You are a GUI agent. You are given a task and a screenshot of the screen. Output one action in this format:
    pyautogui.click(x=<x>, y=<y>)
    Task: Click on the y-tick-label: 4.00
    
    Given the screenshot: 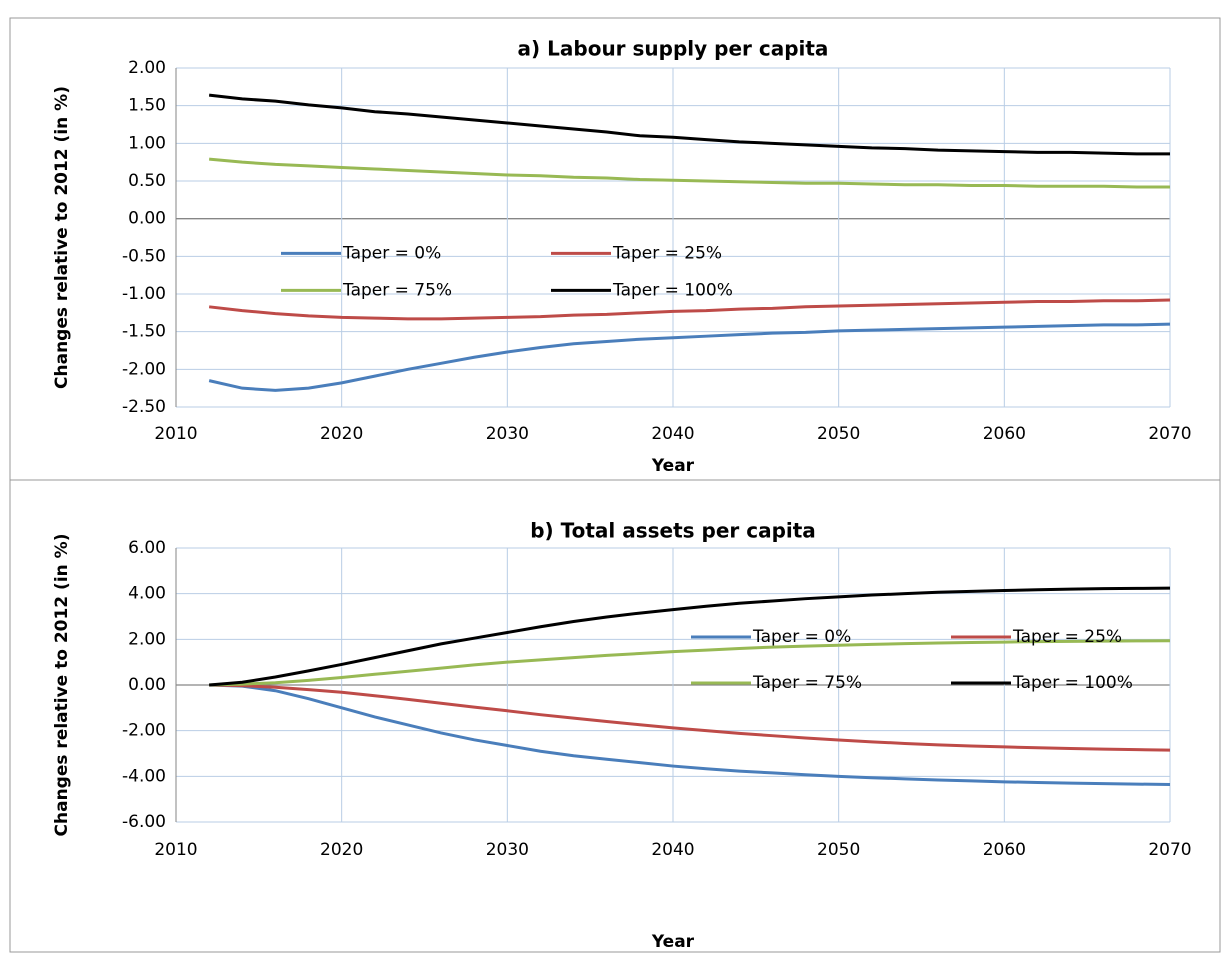 What is the action you would take?
    pyautogui.click(x=147, y=594)
    